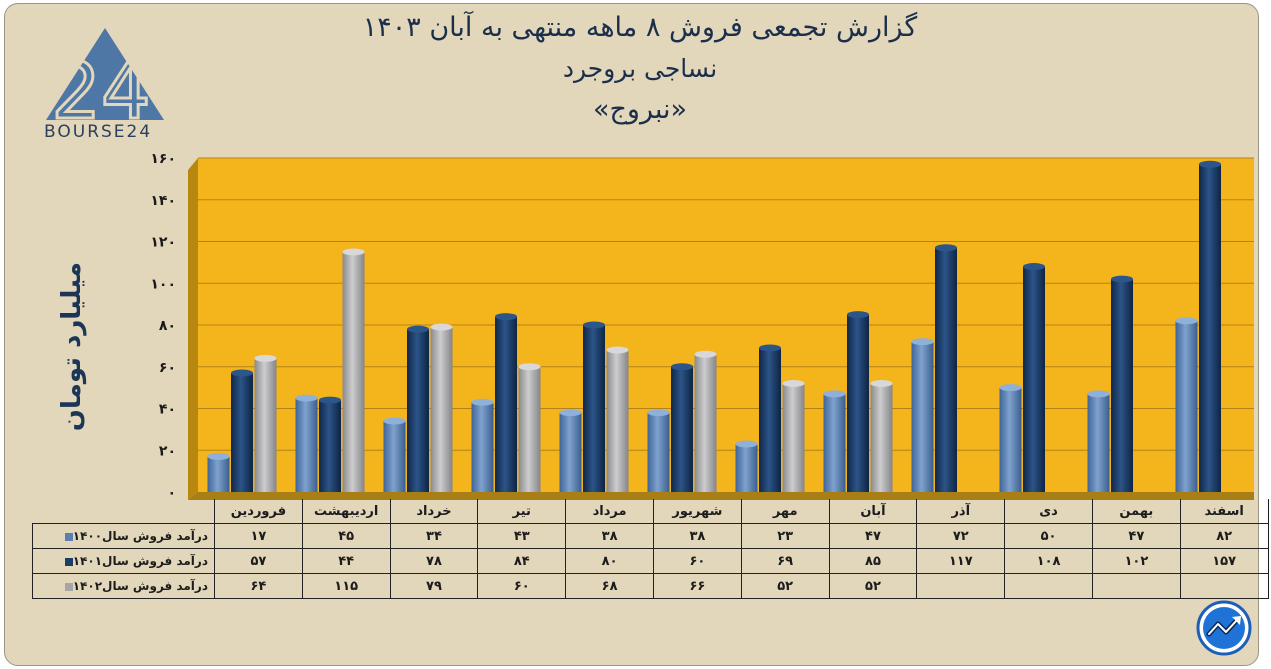  Describe the element at coordinates (1224, 511) in the screenshot. I see `category-label: اسفند` at that location.